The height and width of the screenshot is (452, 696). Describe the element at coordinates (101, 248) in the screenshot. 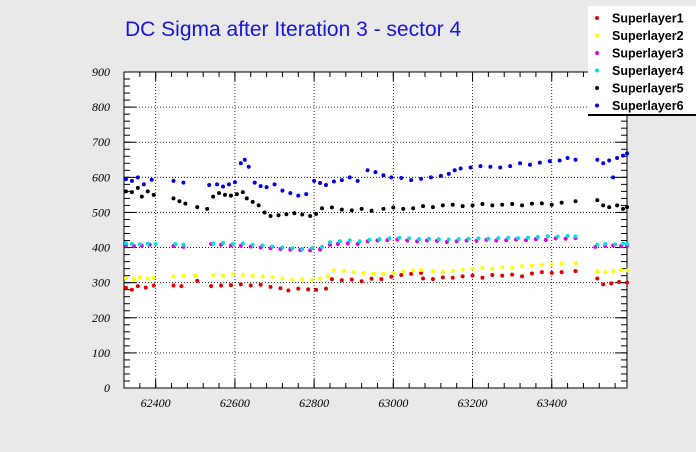

I see `y-tick-label: 400` at that location.